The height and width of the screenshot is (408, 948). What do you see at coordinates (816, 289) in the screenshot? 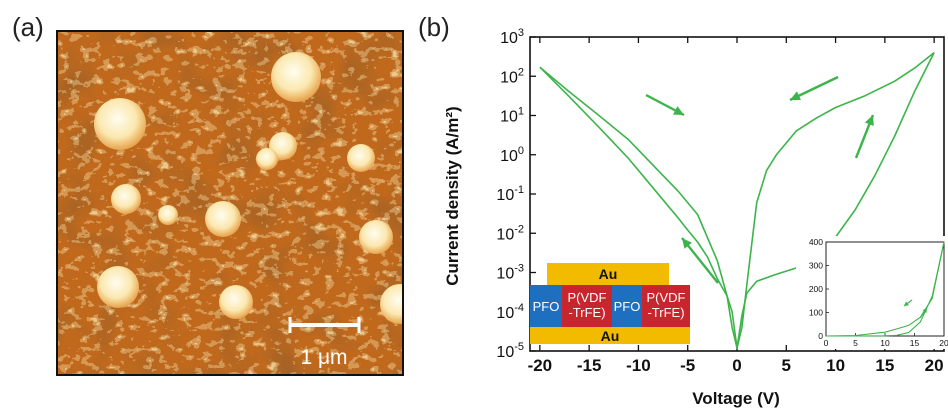
I see `inset-y-tick-label: 200` at bounding box center [816, 289].